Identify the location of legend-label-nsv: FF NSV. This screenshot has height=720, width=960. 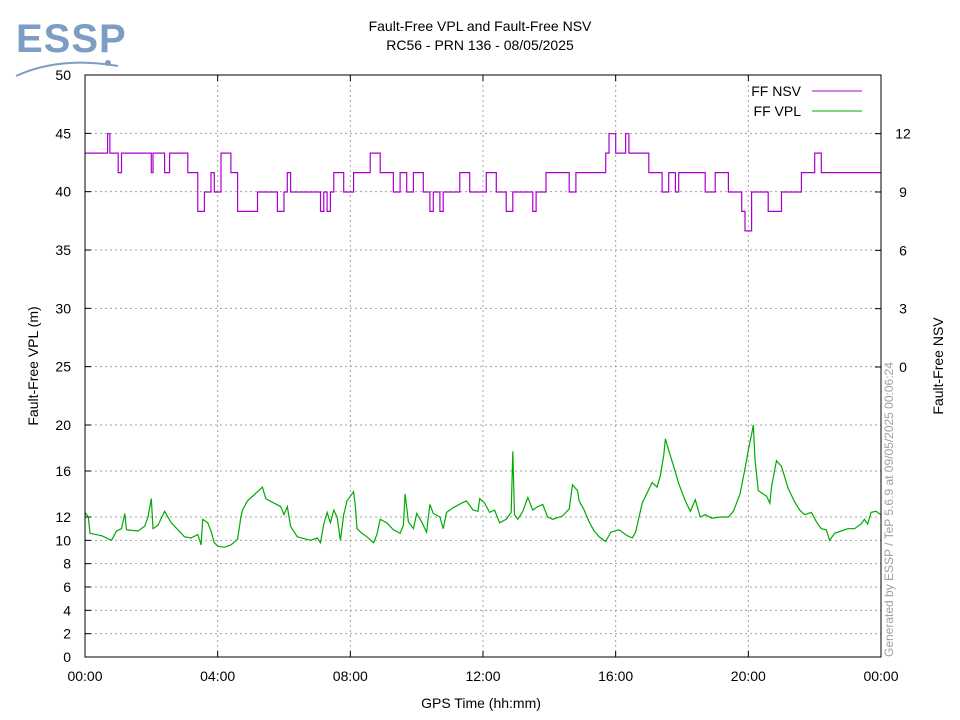
(776, 91).